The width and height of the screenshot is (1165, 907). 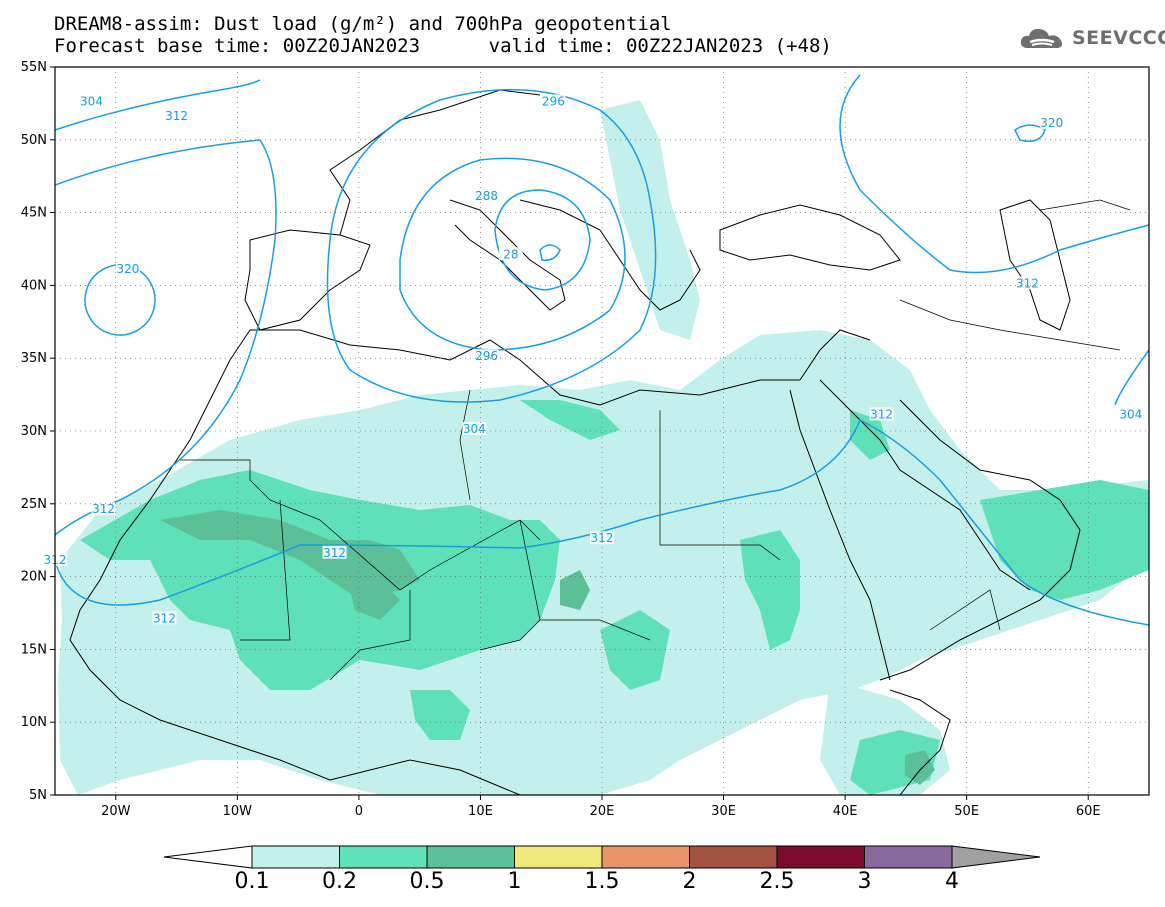 I want to click on colorbar-label: 0.2, so click(x=339, y=881).